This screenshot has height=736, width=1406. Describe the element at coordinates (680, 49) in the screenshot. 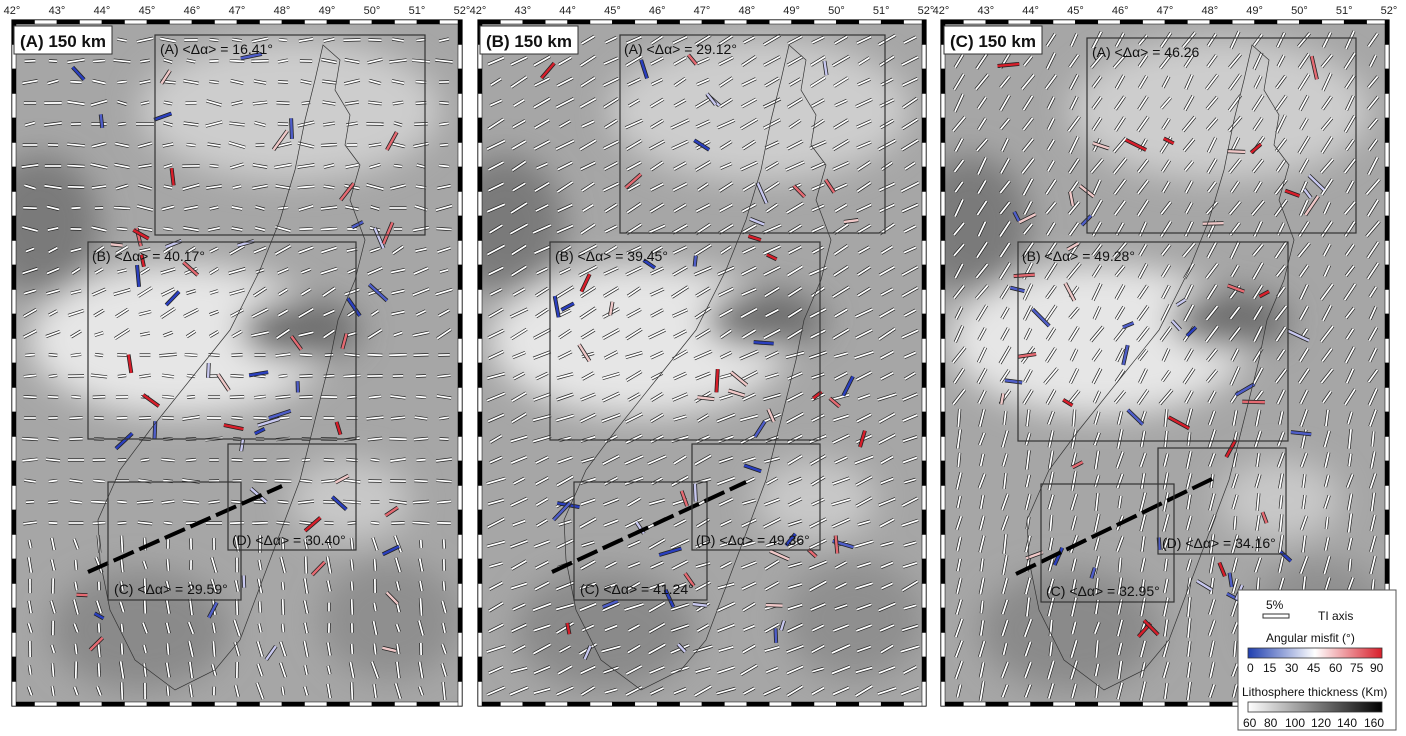

I see `region-label-a: (A) <Δα> = 29.12°` at that location.